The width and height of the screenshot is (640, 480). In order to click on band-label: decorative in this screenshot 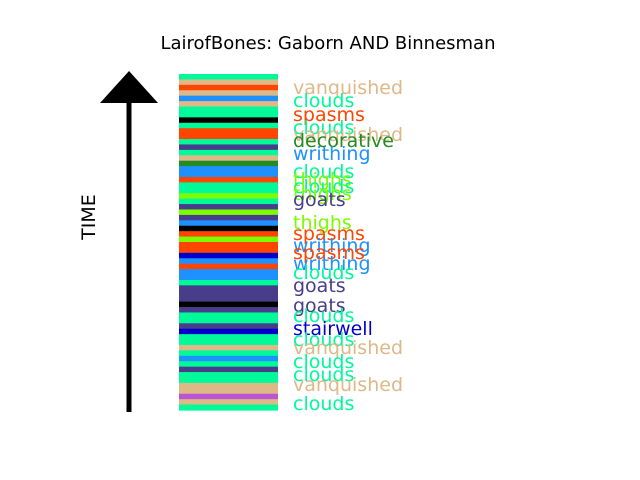, I will do `click(343, 141)`.